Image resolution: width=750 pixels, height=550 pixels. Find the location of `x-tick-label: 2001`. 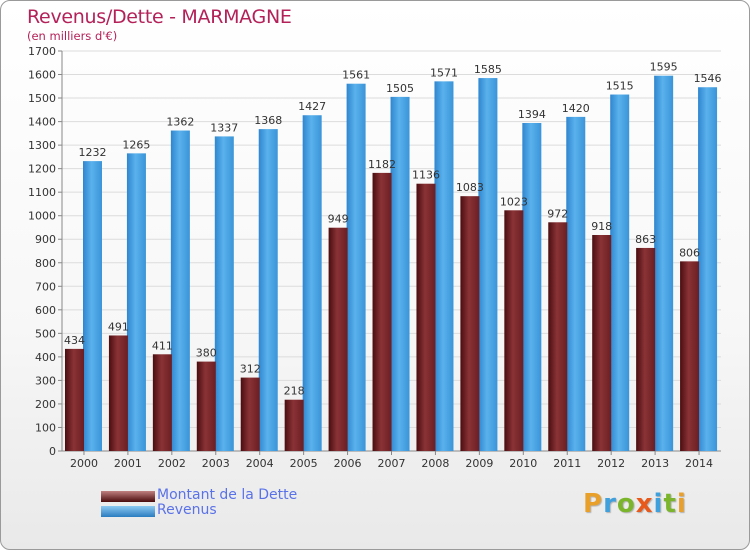

x-tick-label: 2001 is located at coordinates (128, 463).